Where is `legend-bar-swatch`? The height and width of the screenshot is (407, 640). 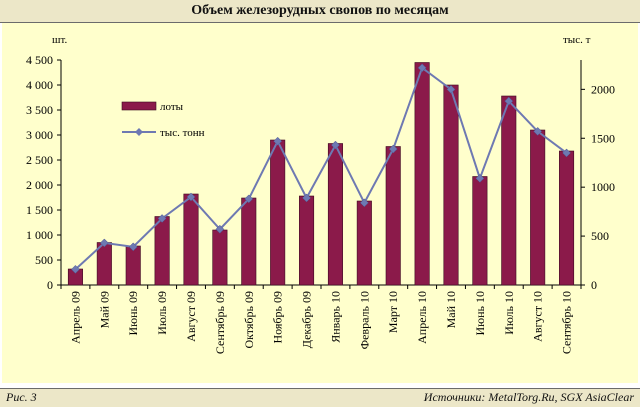
legend-bar-swatch is located at coordinates (139, 106).